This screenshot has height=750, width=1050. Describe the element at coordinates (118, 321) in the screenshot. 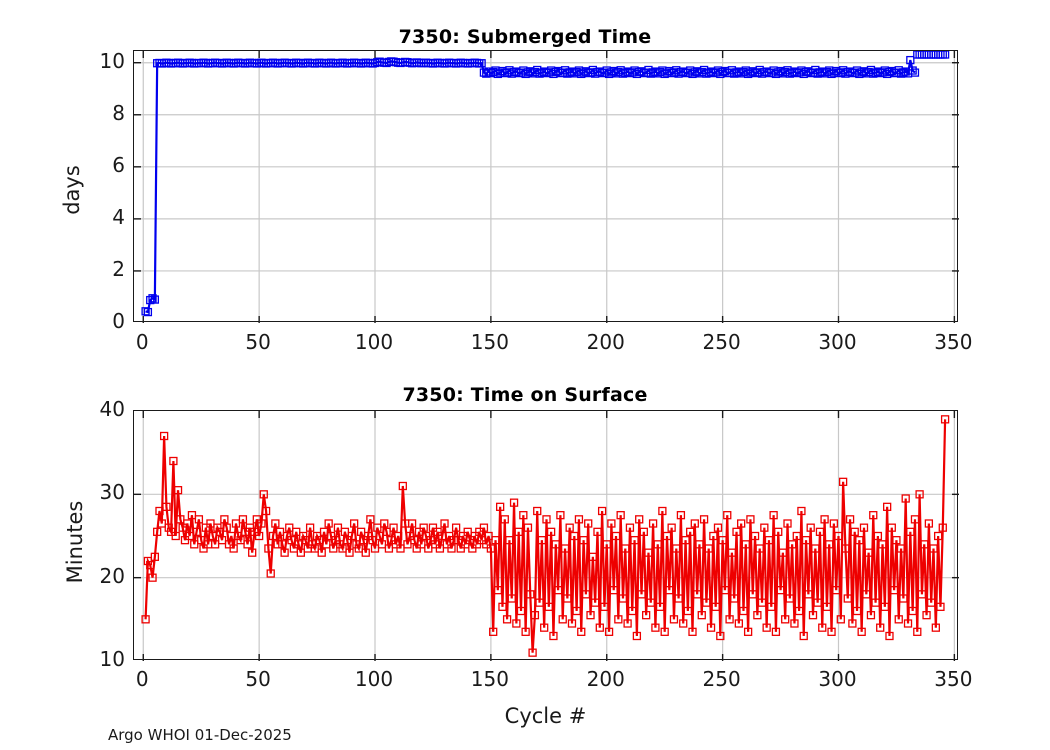

I see `y-tick-label: 0` at that location.